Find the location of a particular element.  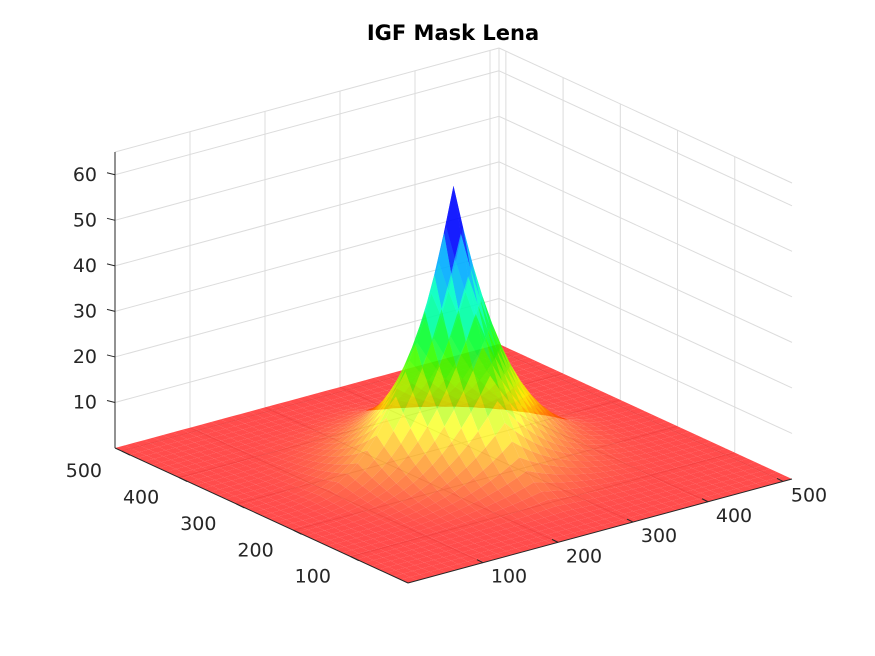

z-tick-label: 40 is located at coordinates (85, 266).